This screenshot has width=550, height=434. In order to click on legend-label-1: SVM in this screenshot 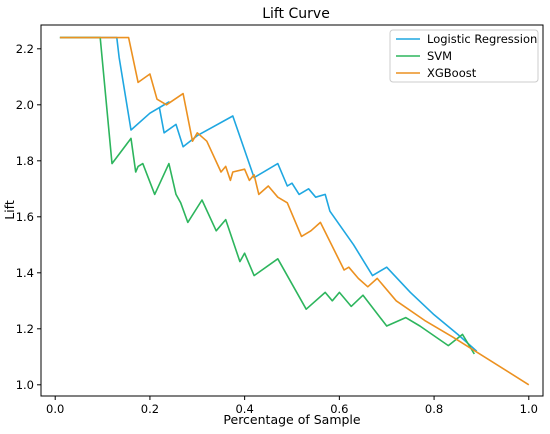, I will do `click(439, 56)`.